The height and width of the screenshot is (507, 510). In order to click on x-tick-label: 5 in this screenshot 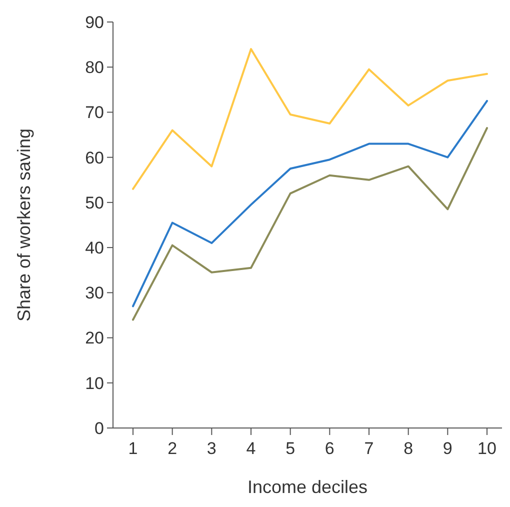, I will do `click(291, 448)`.